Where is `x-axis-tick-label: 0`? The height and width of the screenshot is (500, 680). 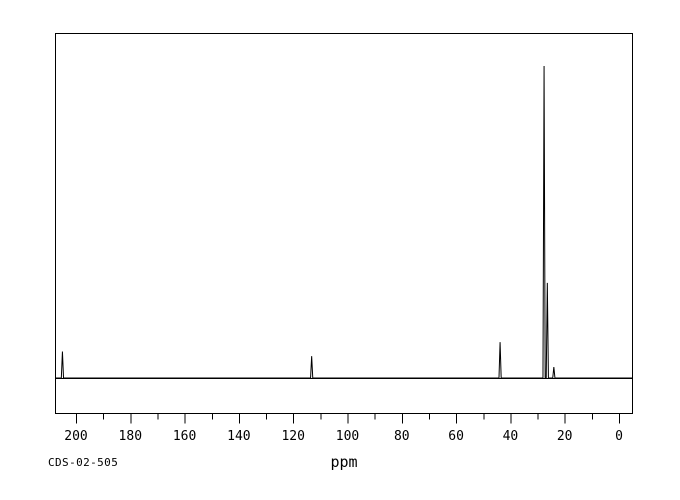
x-axis-tick-label: 0 is located at coordinates (619, 436).